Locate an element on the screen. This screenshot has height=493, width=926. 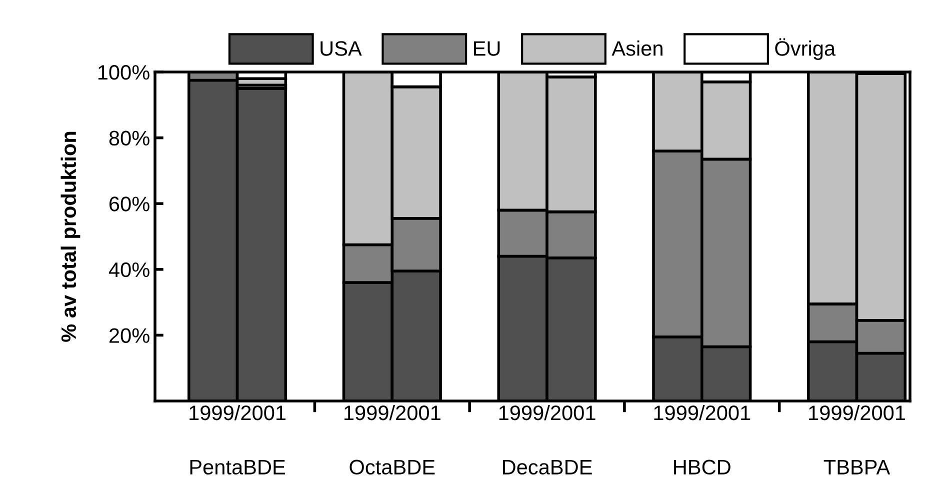
text: PentaBDE is located at coordinates (238, 467).